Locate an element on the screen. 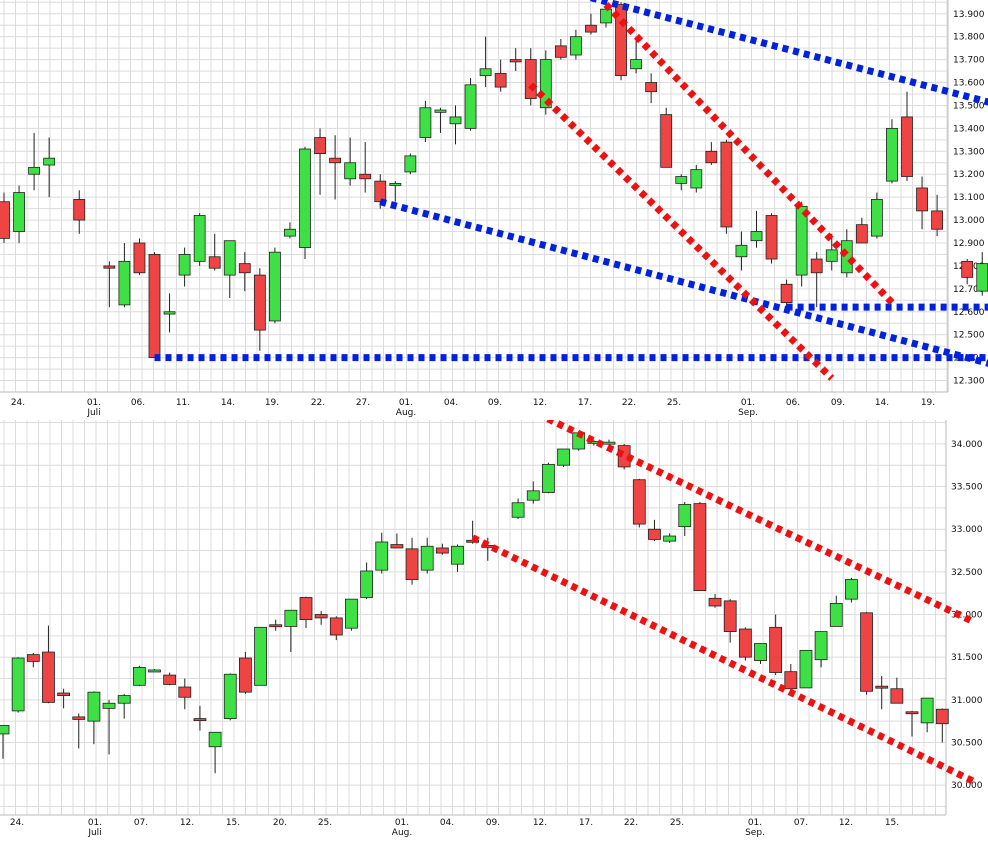  y-tick-label: 13.900 is located at coordinates (969, 15).